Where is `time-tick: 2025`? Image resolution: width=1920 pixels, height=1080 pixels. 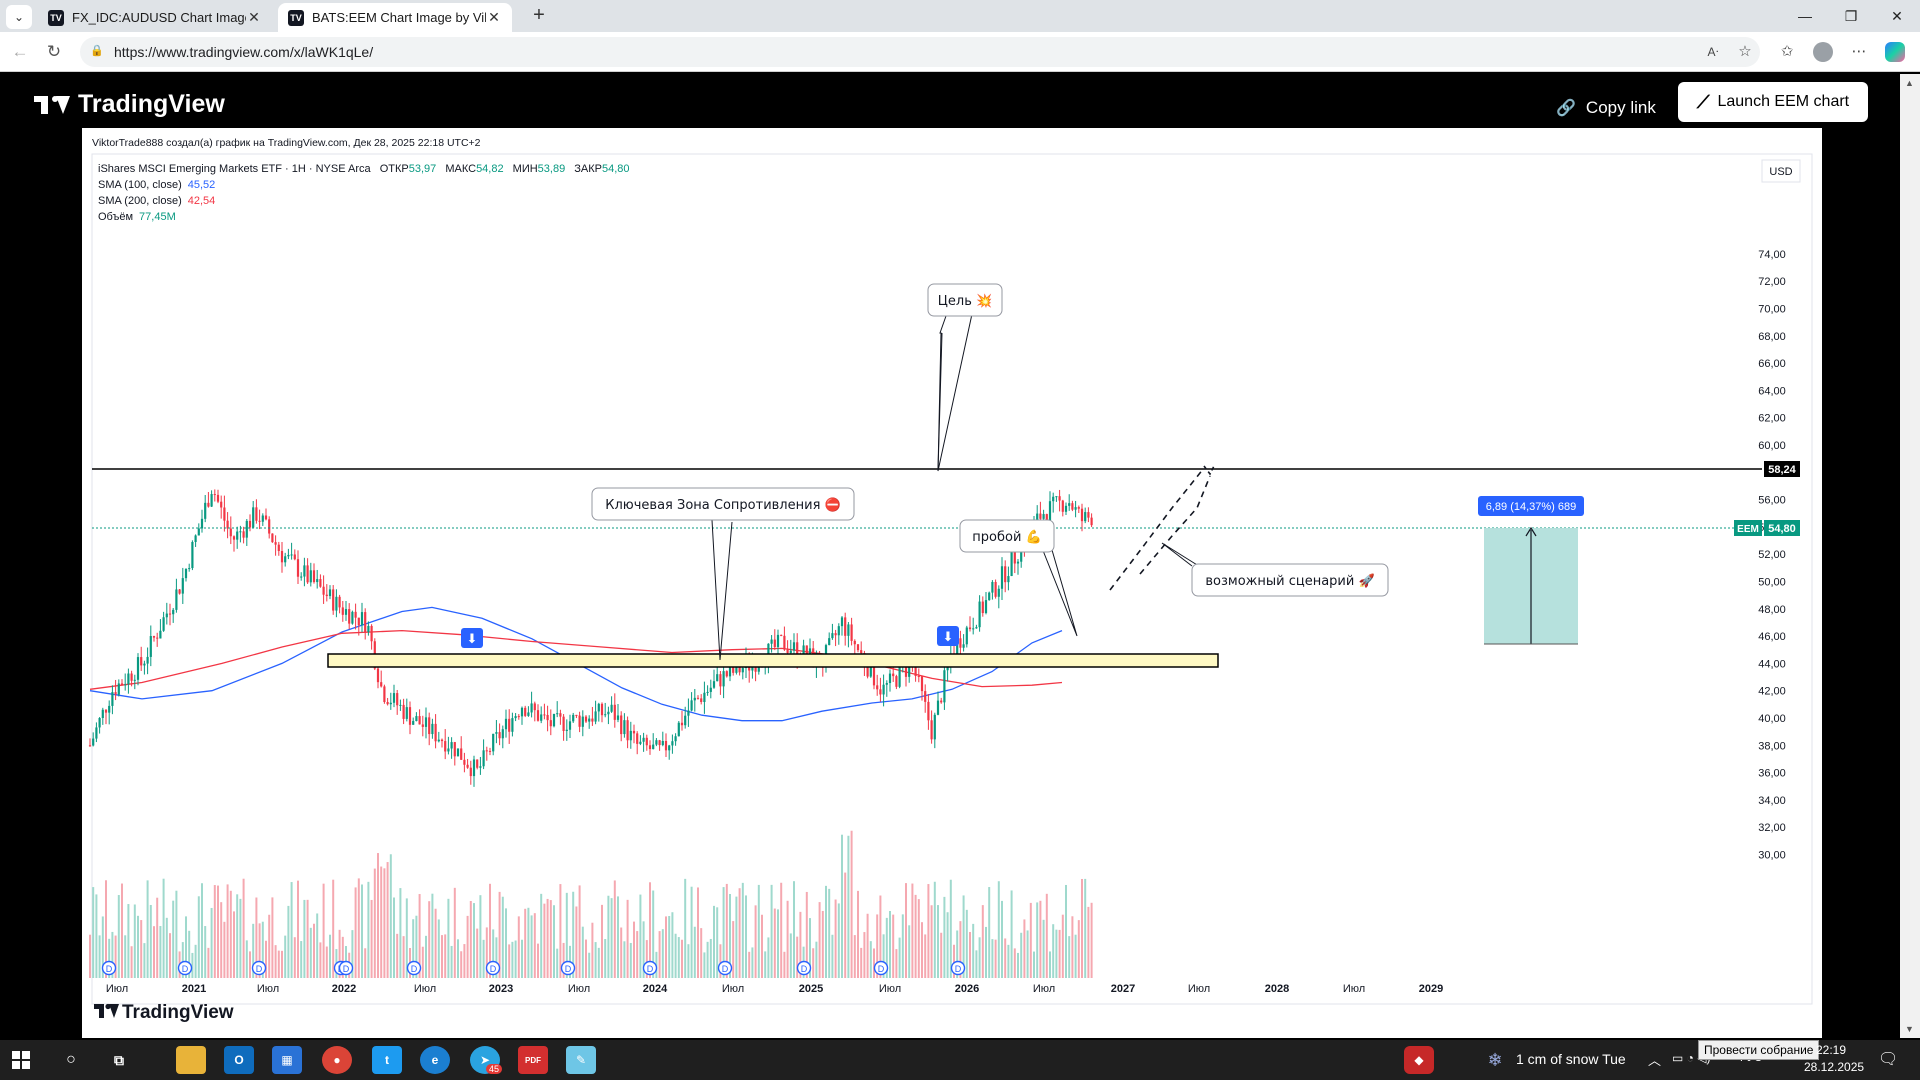 time-tick: 2025 is located at coordinates (811, 989).